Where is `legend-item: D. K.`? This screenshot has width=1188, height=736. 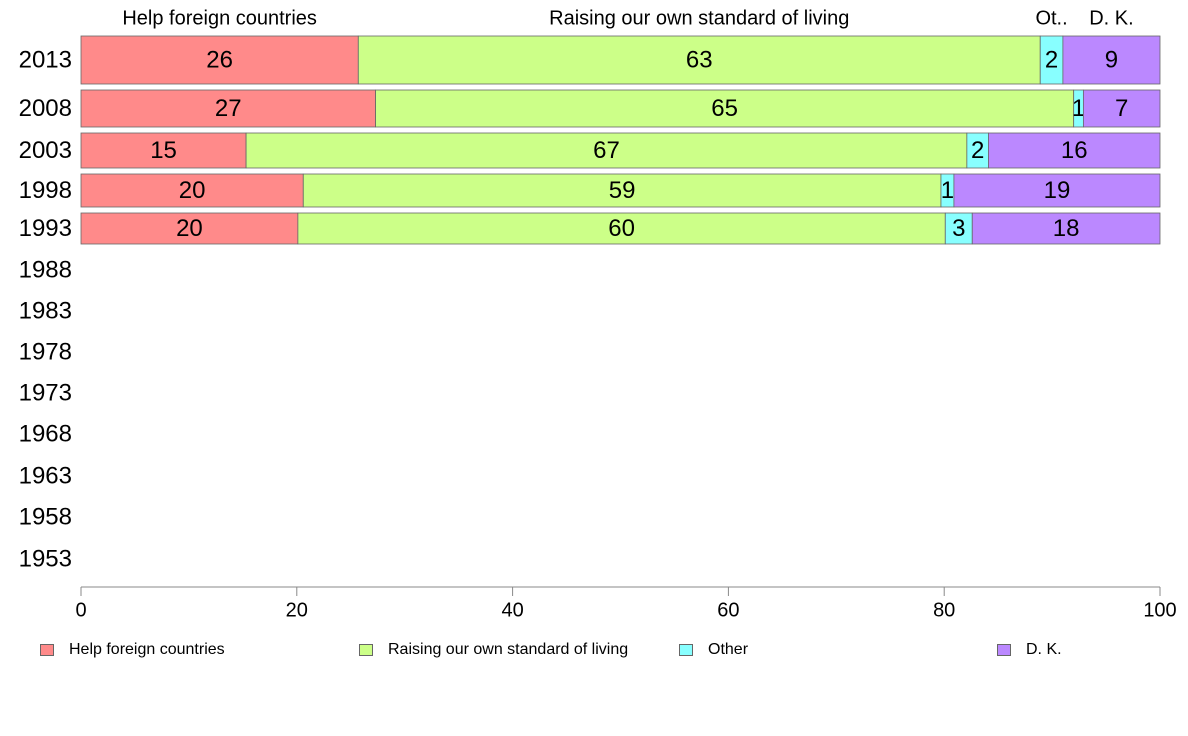
legend-item: D. K. is located at coordinates (1029, 650).